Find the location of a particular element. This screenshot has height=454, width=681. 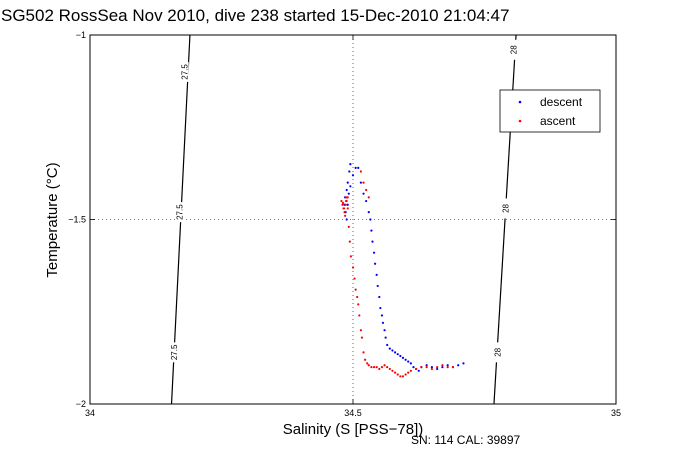

x-tick-label: 34 is located at coordinates (90, 413).